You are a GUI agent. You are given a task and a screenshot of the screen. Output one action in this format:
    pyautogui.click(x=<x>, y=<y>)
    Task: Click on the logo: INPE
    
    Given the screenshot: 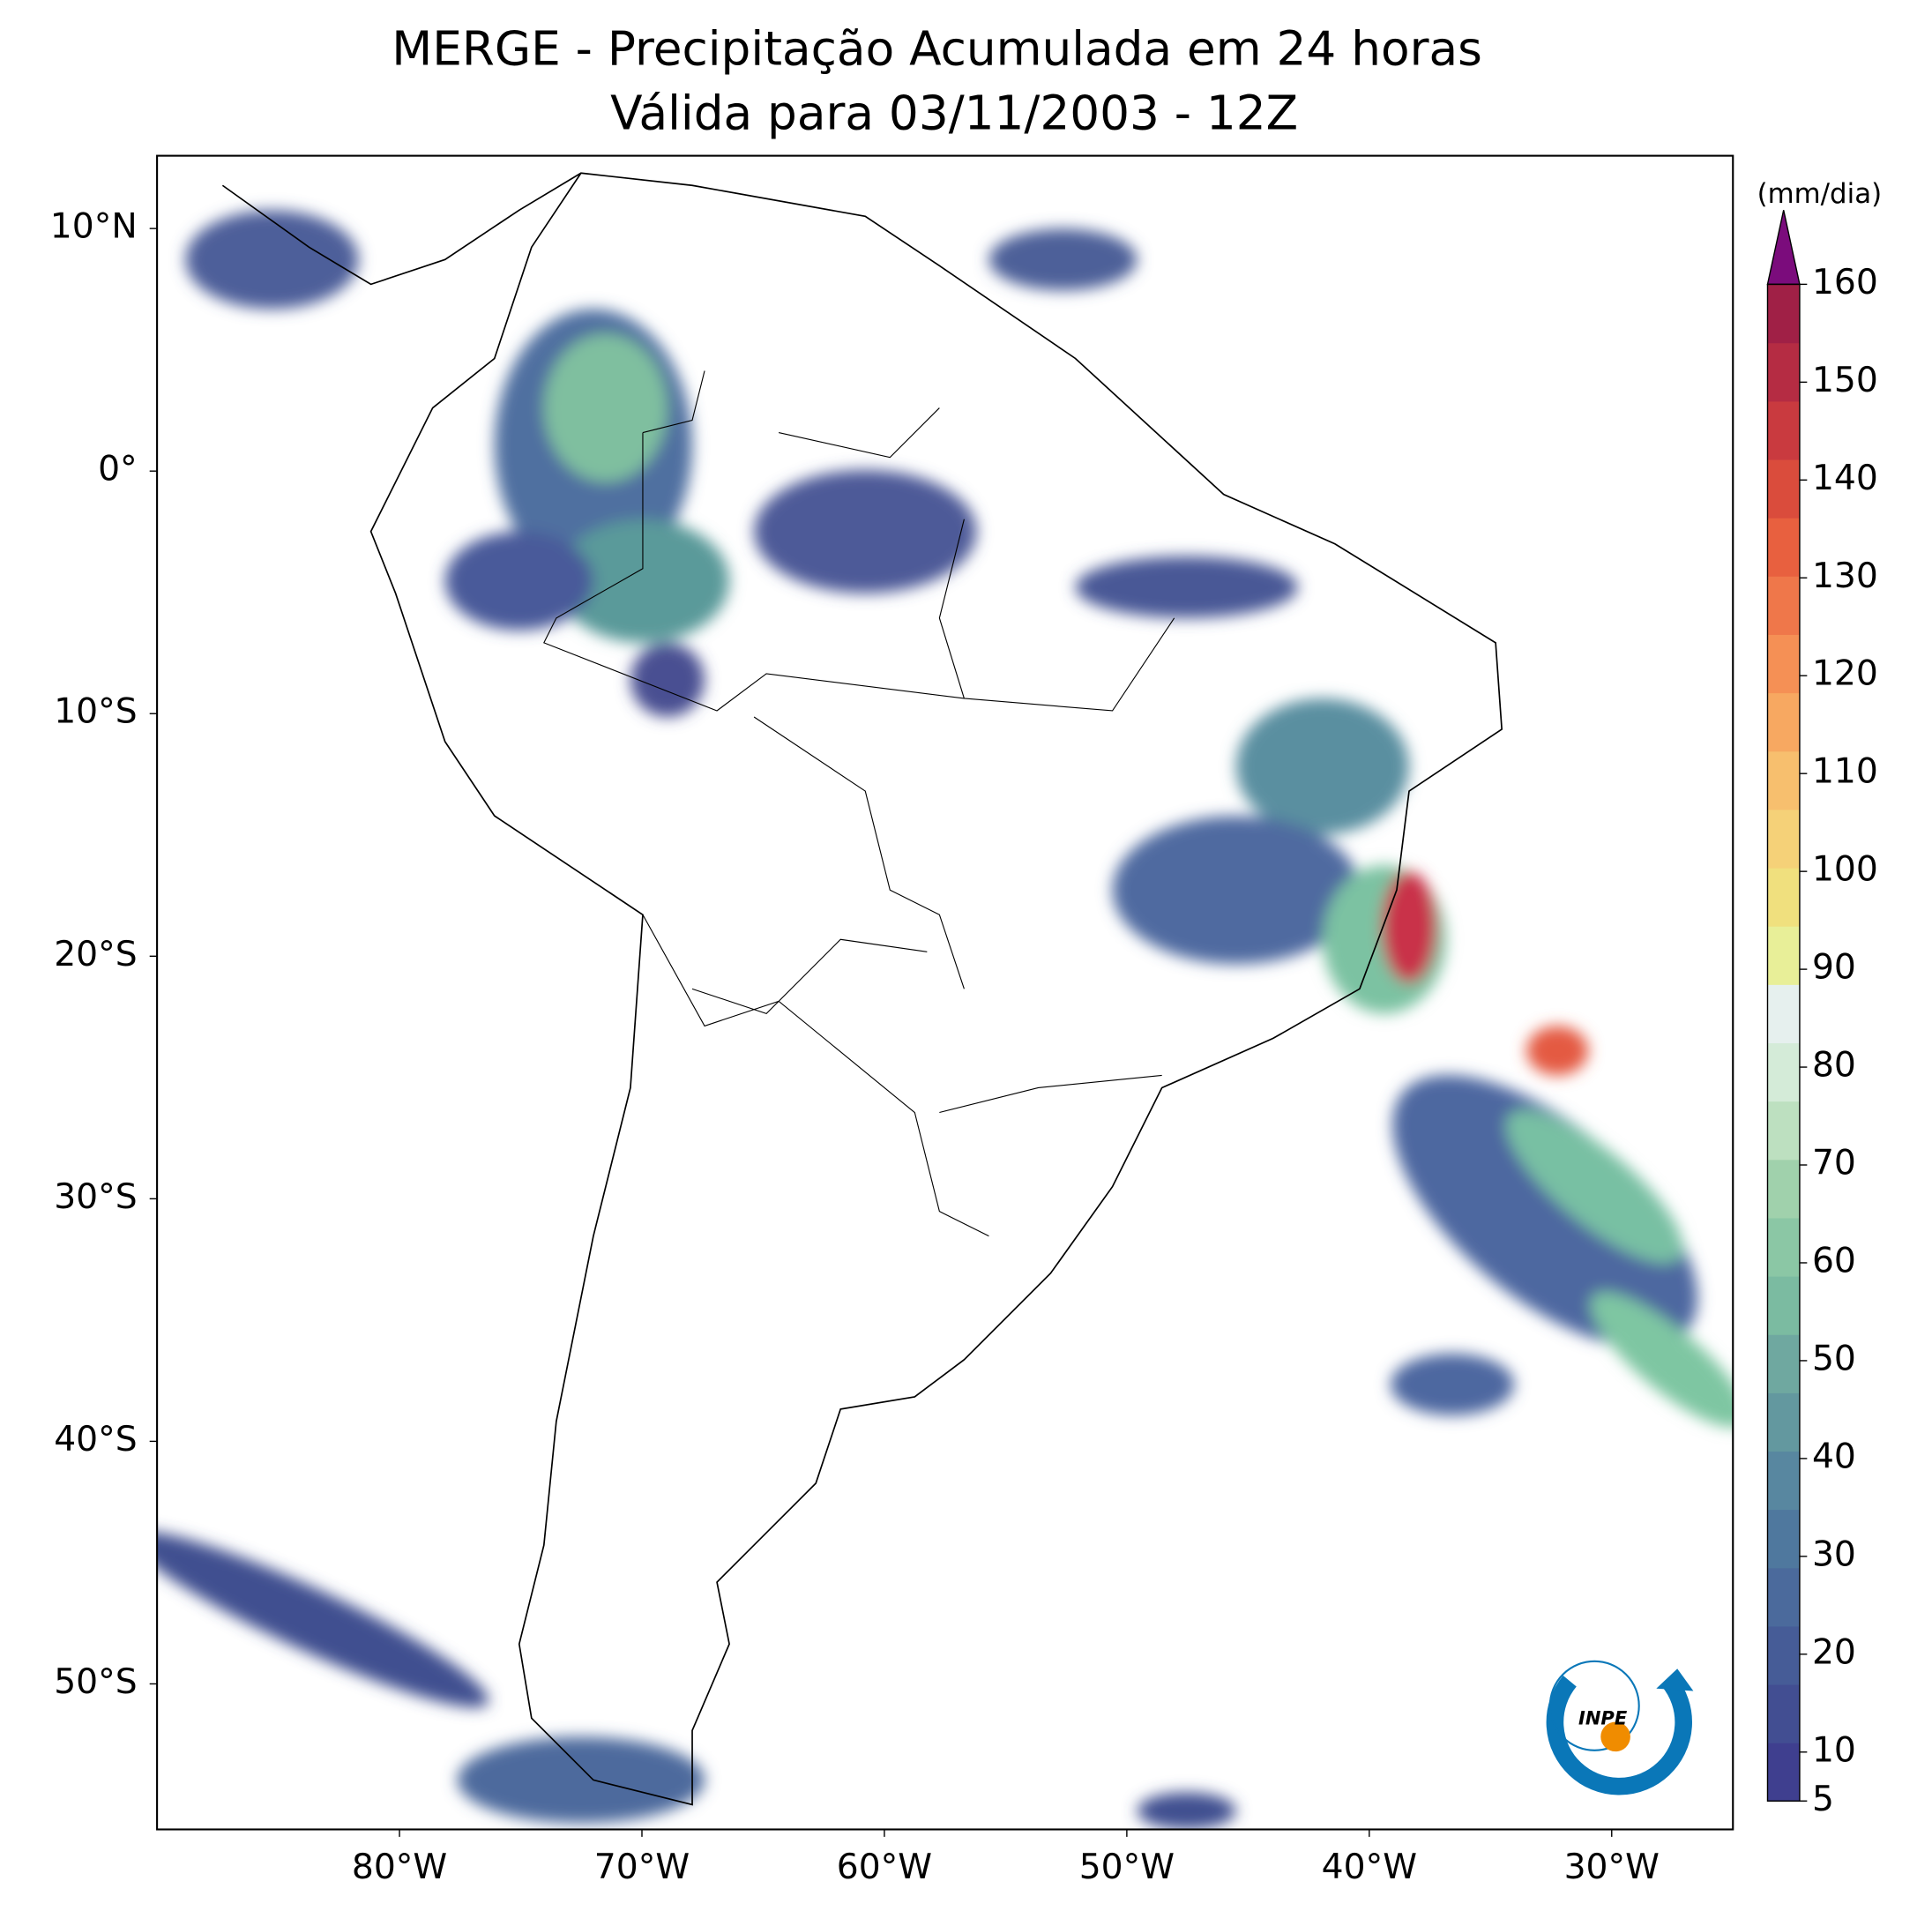 What is the action you would take?
    pyautogui.click(x=1620, y=1728)
    